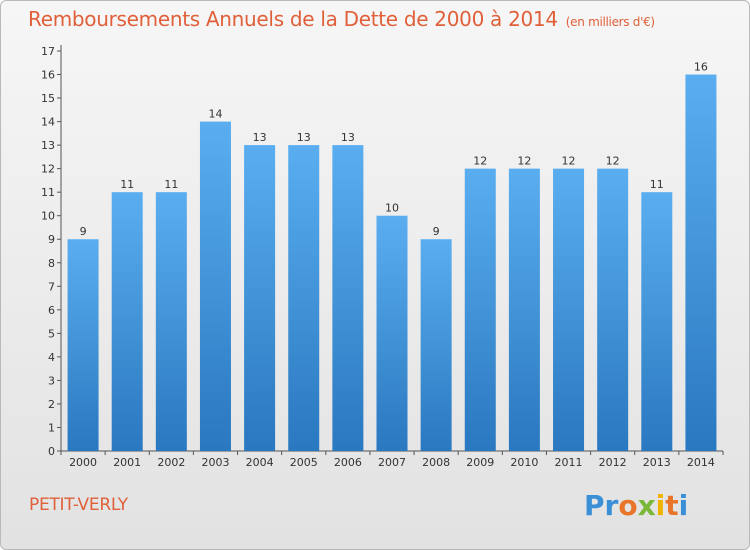  I want to click on y-tick-label: 12, so click(48, 169).